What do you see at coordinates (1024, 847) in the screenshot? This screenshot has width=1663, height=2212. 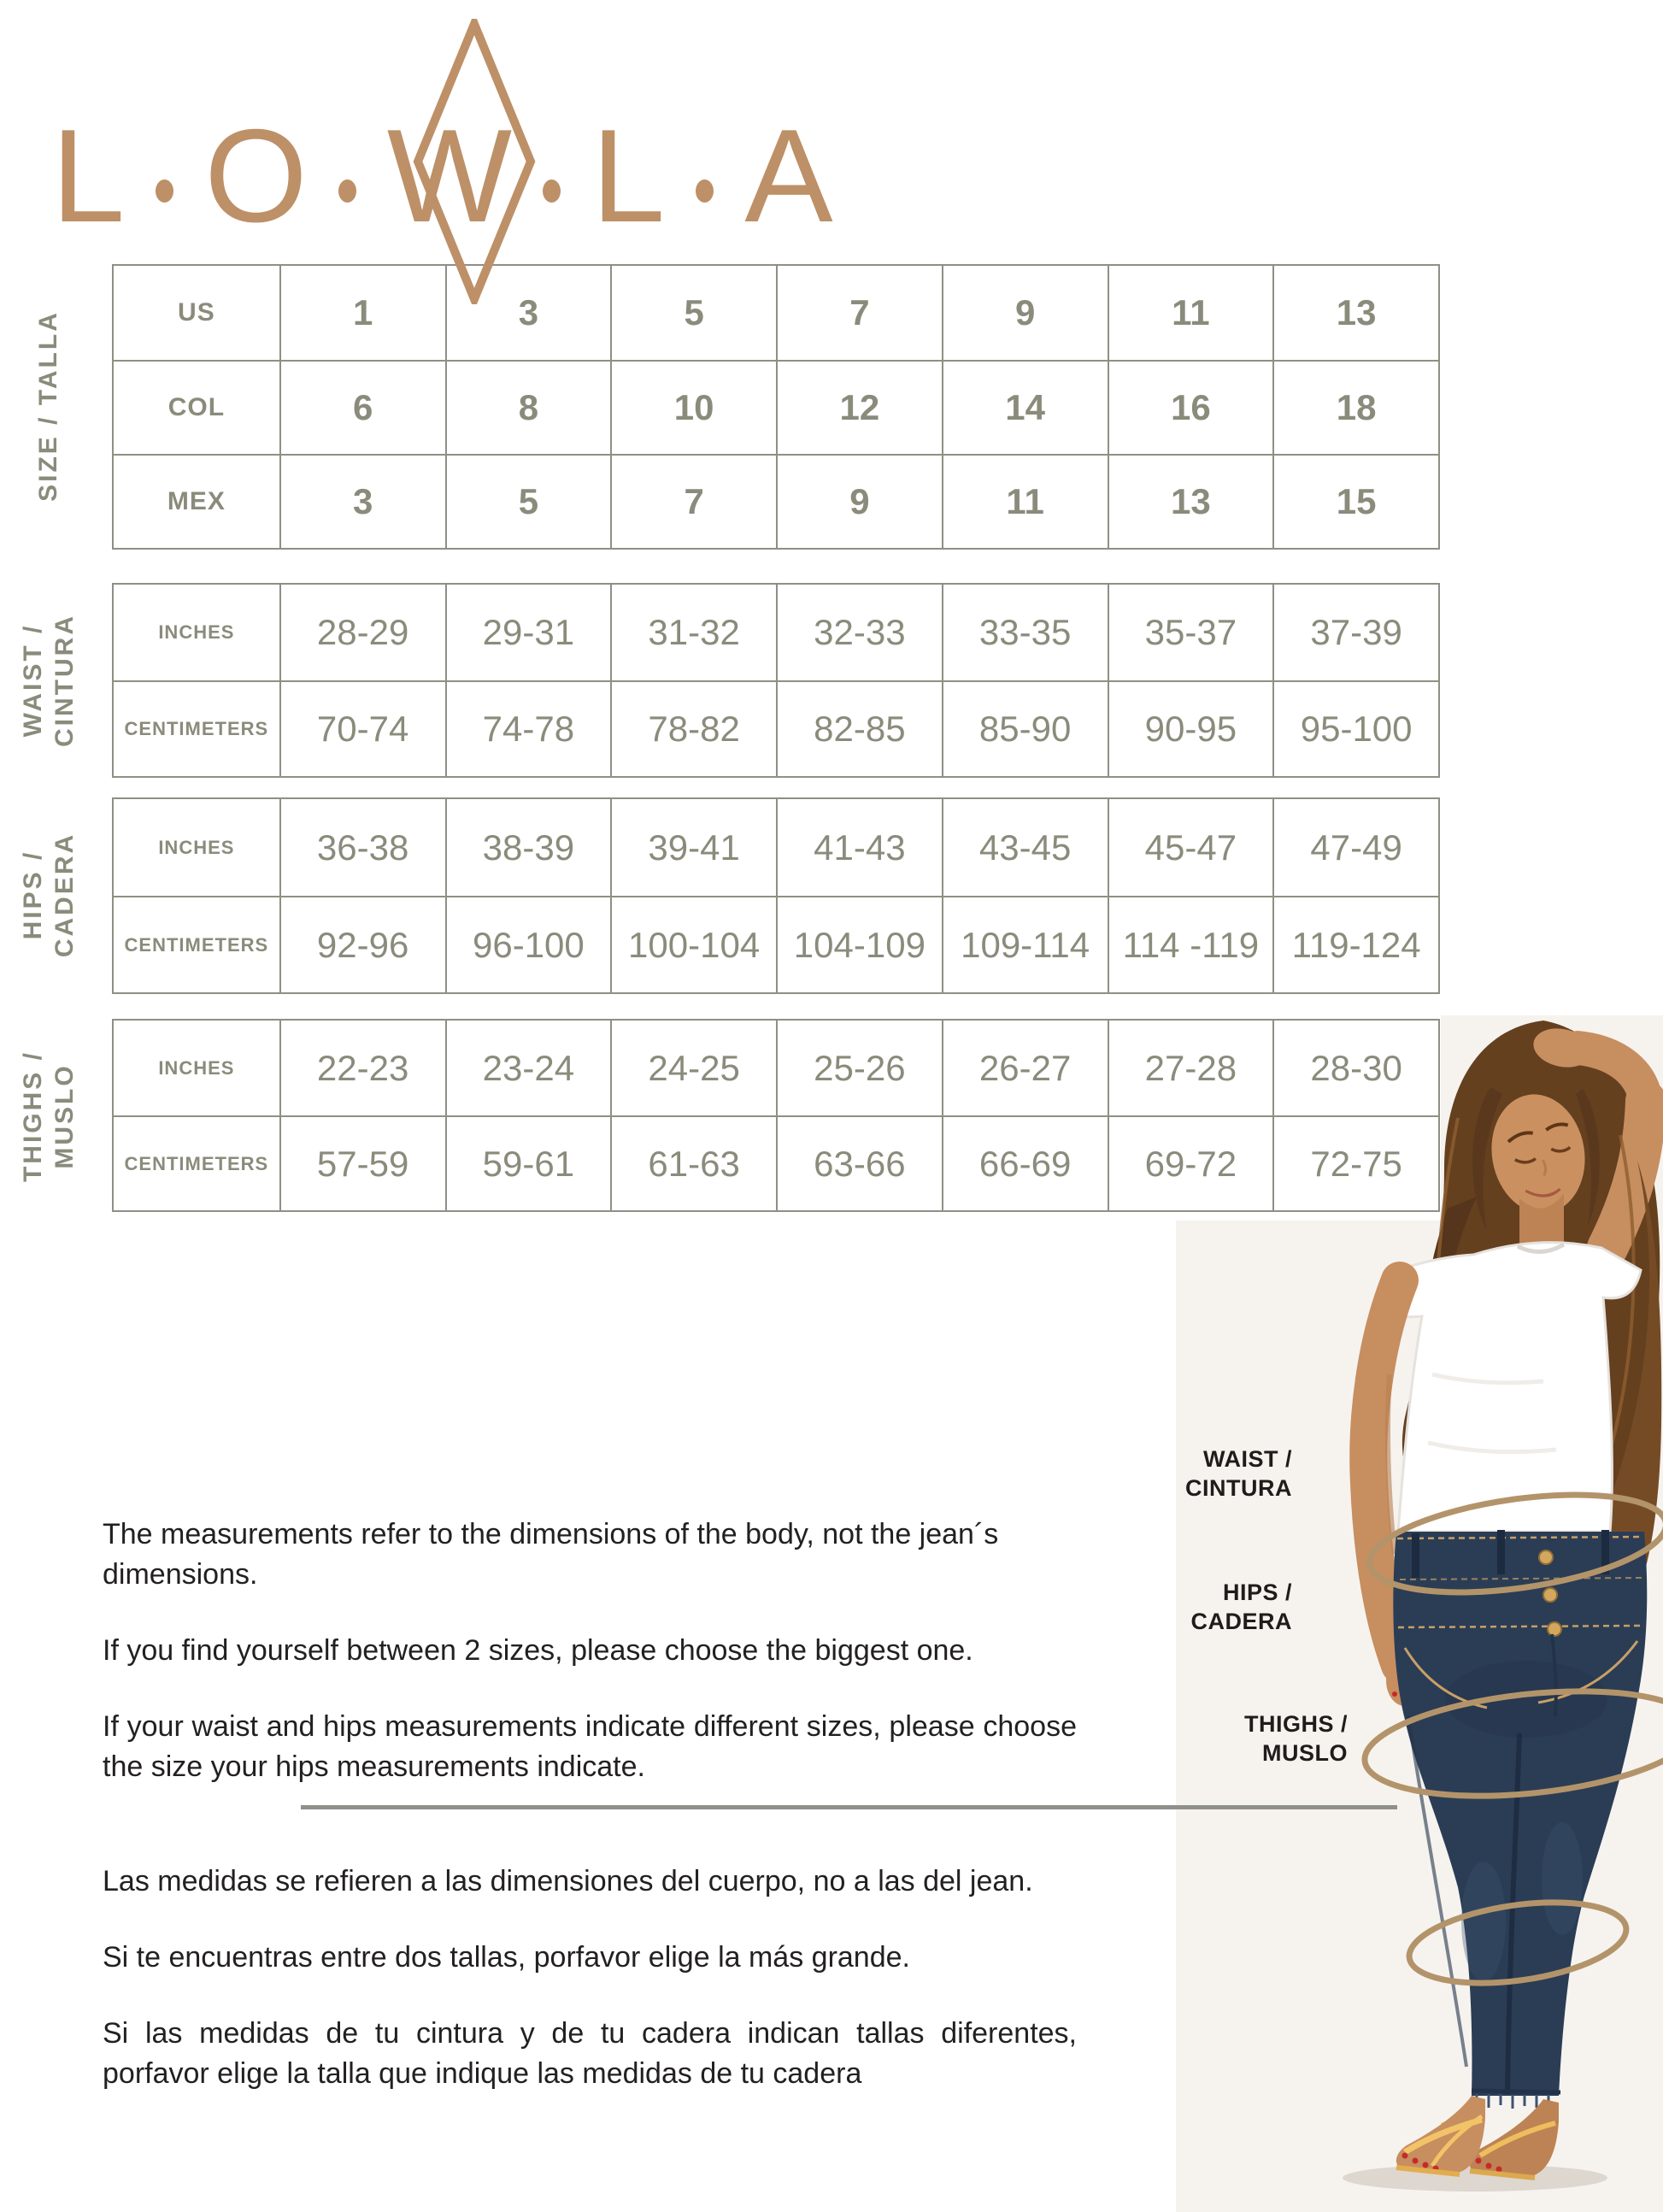 I see `measure-cell: 43-45` at bounding box center [1024, 847].